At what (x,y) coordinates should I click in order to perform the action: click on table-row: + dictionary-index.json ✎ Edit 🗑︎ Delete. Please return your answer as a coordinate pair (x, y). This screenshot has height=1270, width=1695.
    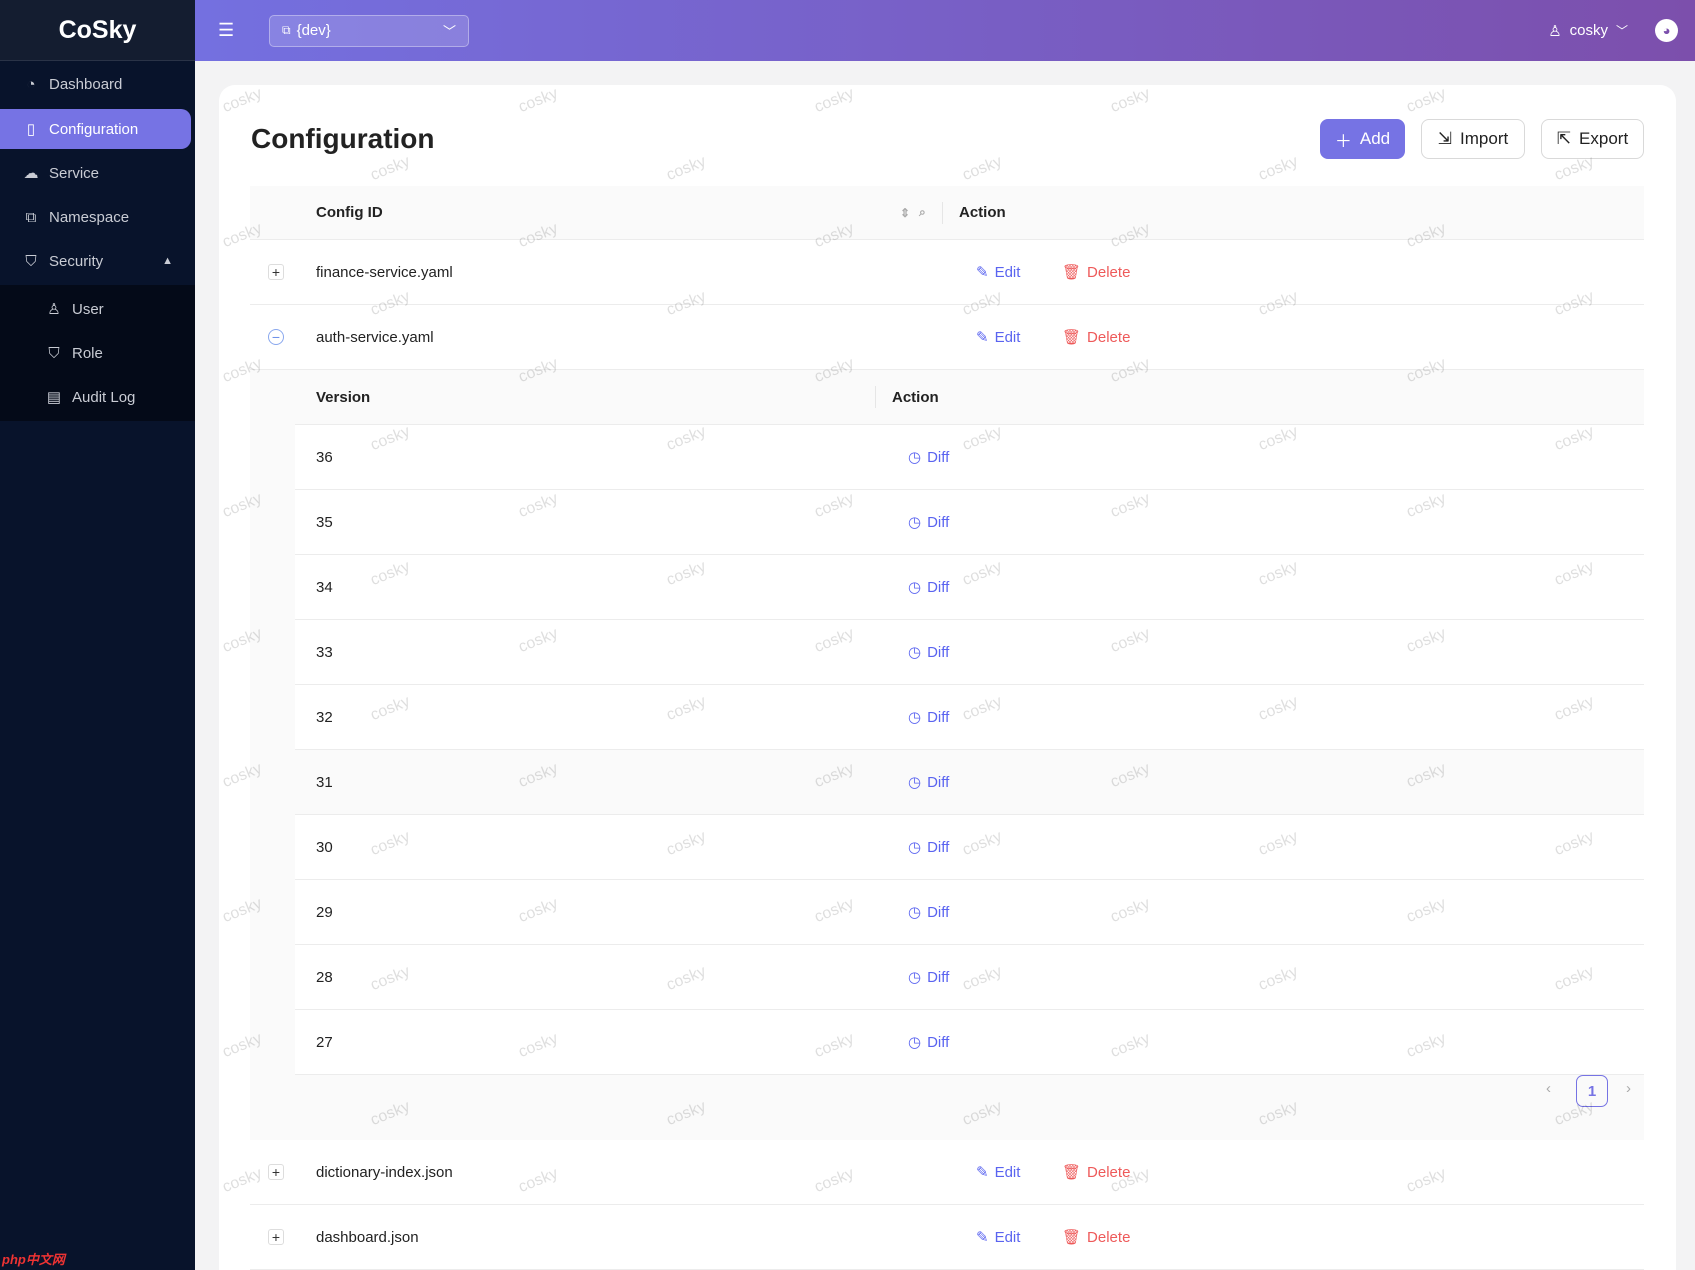
    Looking at the image, I should click on (947, 1172).